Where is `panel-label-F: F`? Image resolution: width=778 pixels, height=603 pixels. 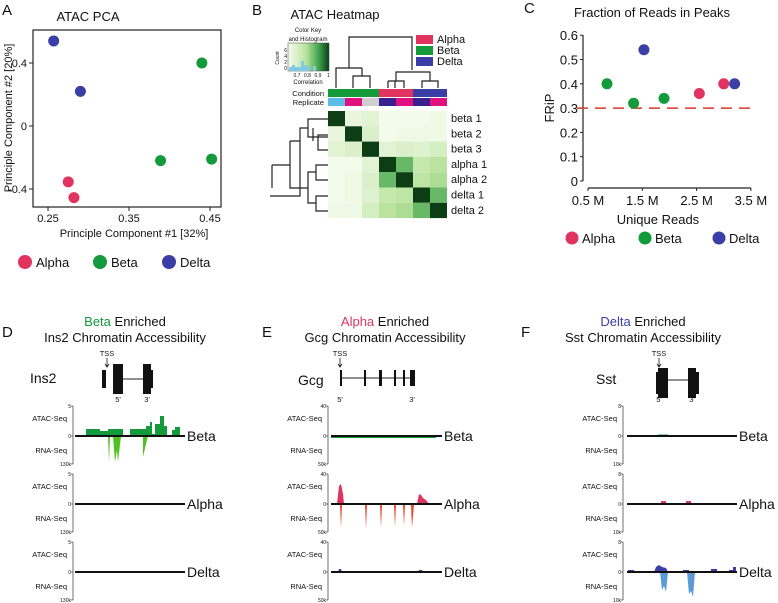
panel-label-F: F is located at coordinates (525, 332).